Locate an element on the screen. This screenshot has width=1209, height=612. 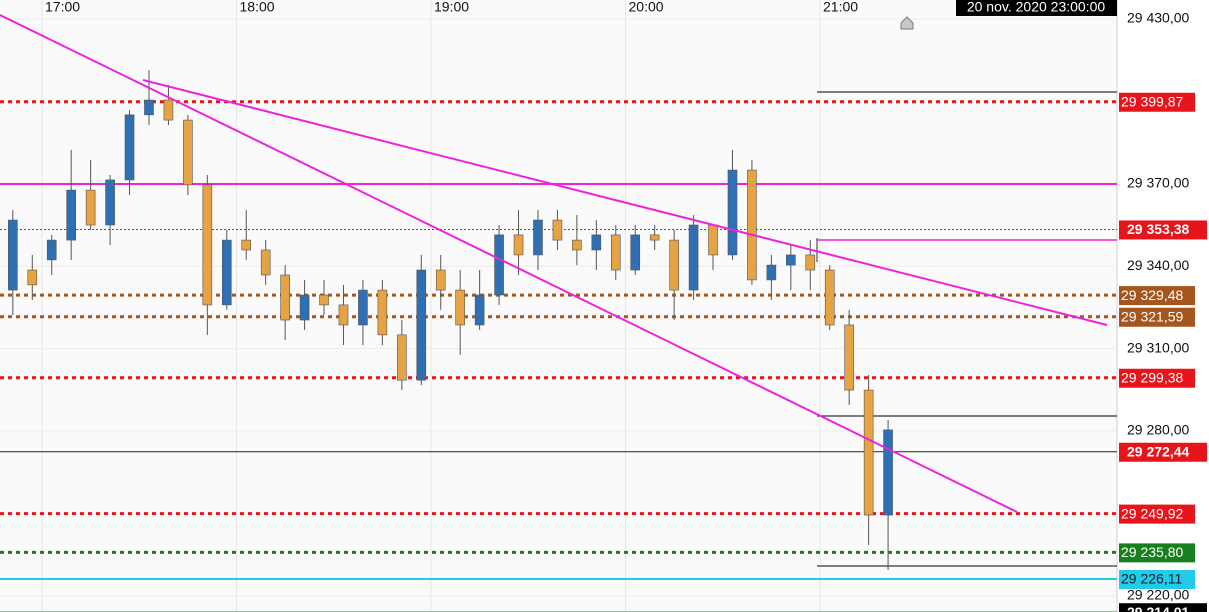
x-tick-label: 18:00 is located at coordinates (257, 7).